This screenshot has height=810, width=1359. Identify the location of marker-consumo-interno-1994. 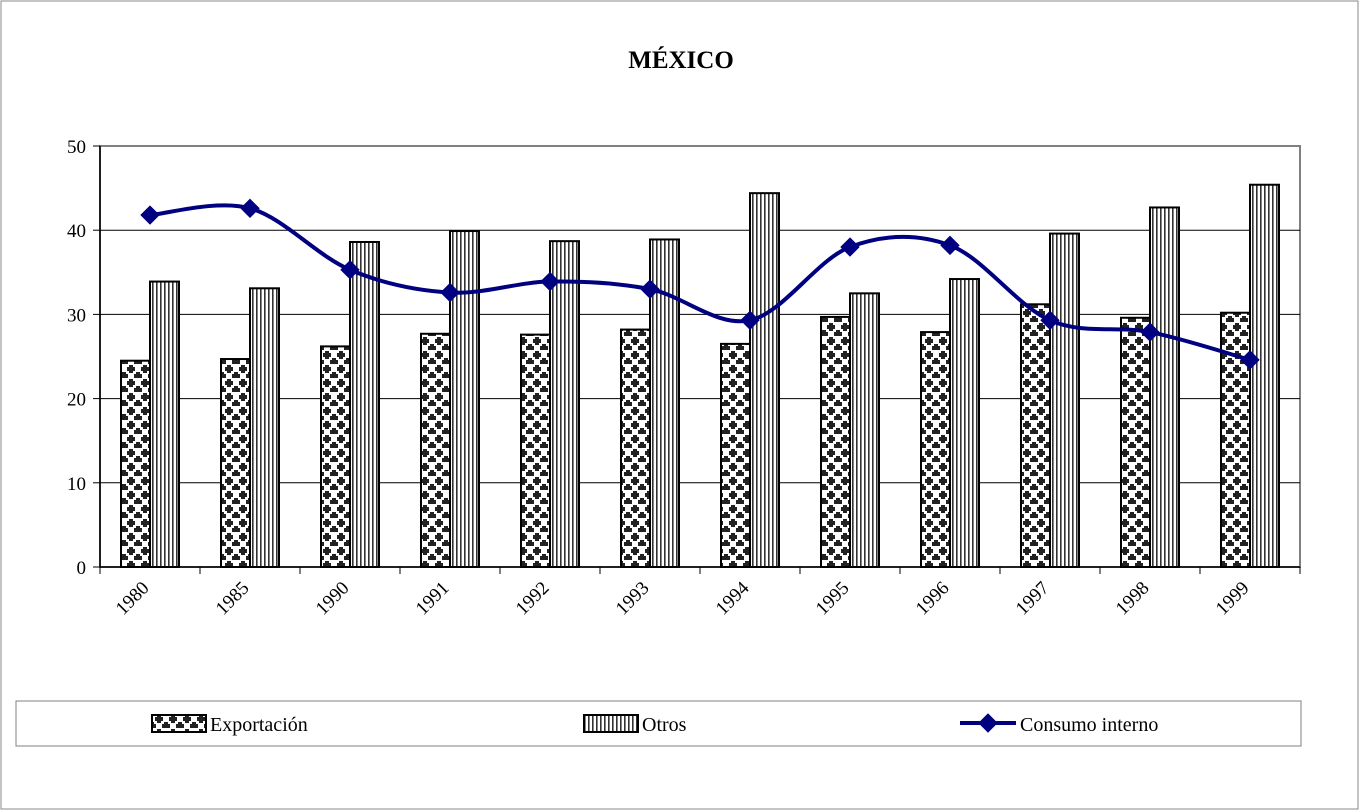
(750, 320).